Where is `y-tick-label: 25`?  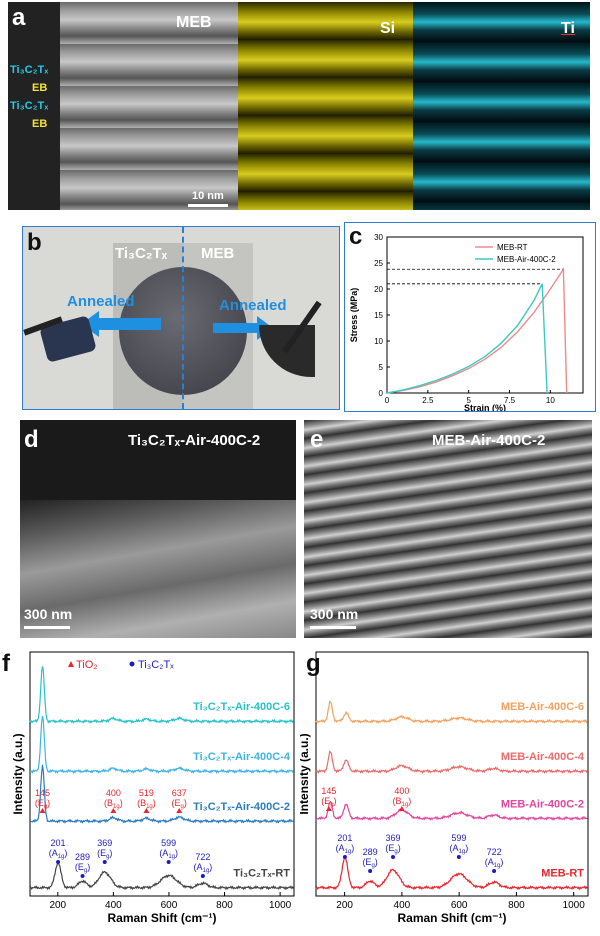 y-tick-label: 25 is located at coordinates (378, 263).